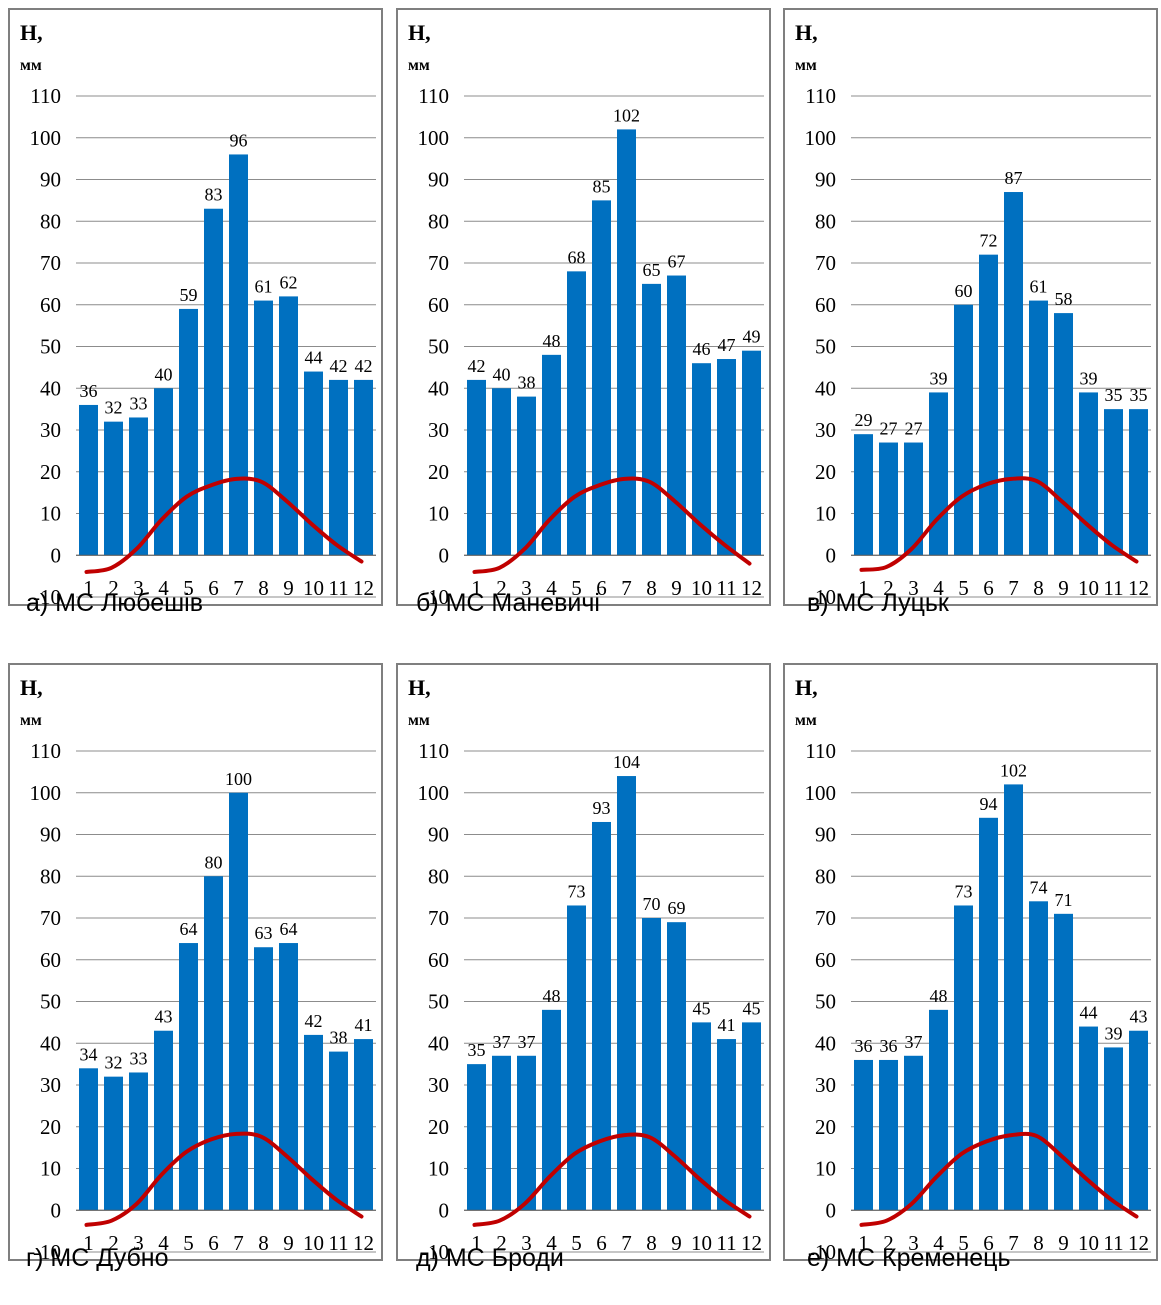 The image size is (1161, 1305). I want to click on bar-data-label: 48, so click(552, 996).